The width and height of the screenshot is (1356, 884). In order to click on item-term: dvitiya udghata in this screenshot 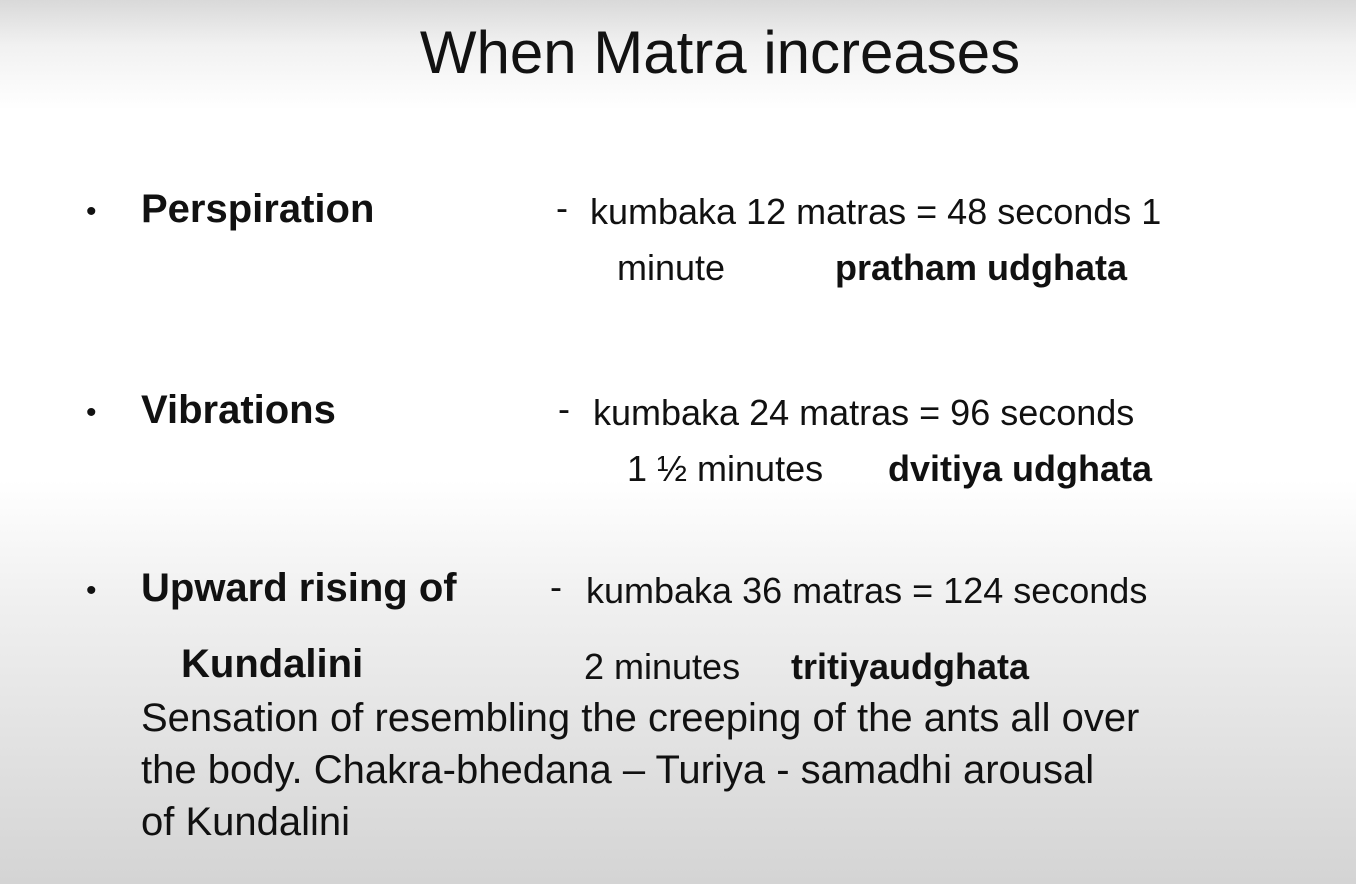, I will do `click(1020, 468)`.